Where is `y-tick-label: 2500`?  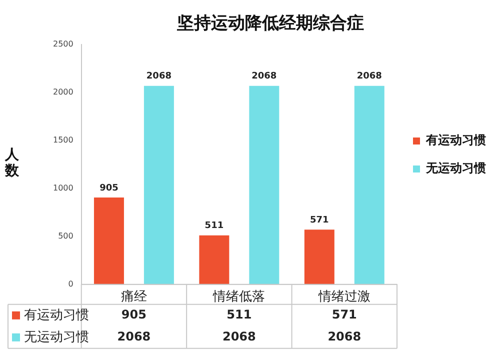
y-tick-label: 2500 is located at coordinates (63, 43).